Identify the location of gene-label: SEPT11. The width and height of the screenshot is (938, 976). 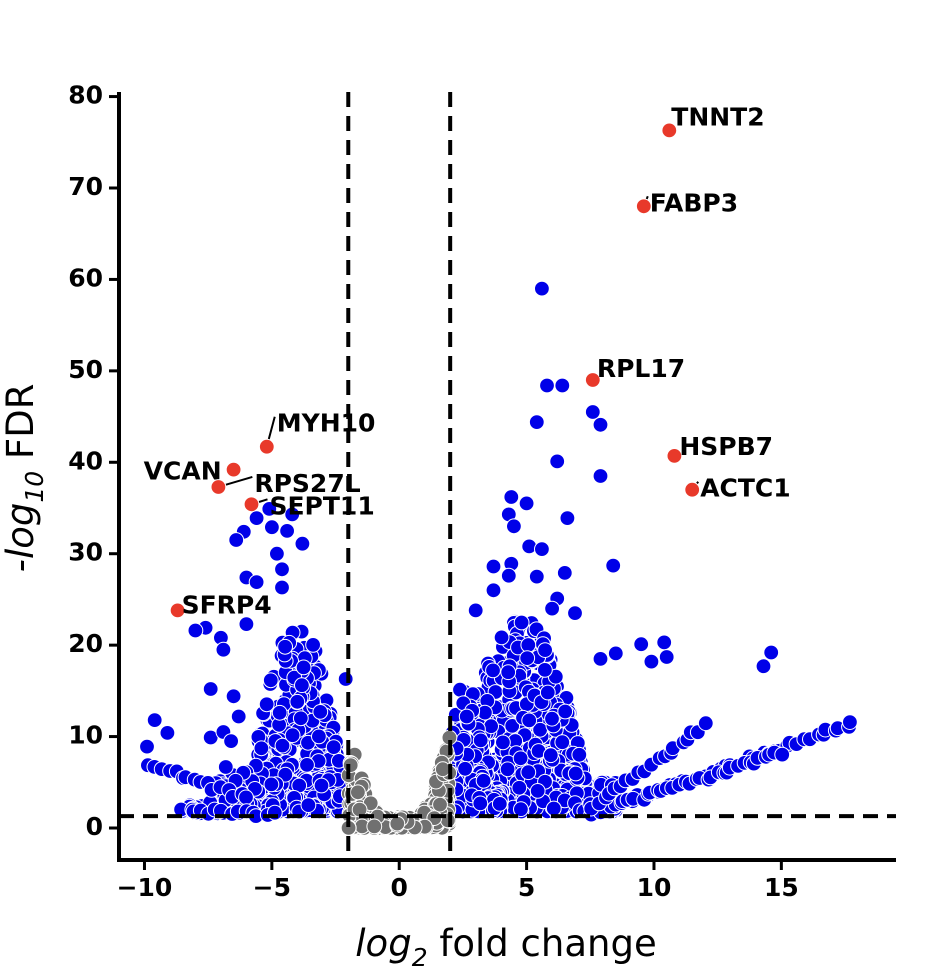
(321, 505).